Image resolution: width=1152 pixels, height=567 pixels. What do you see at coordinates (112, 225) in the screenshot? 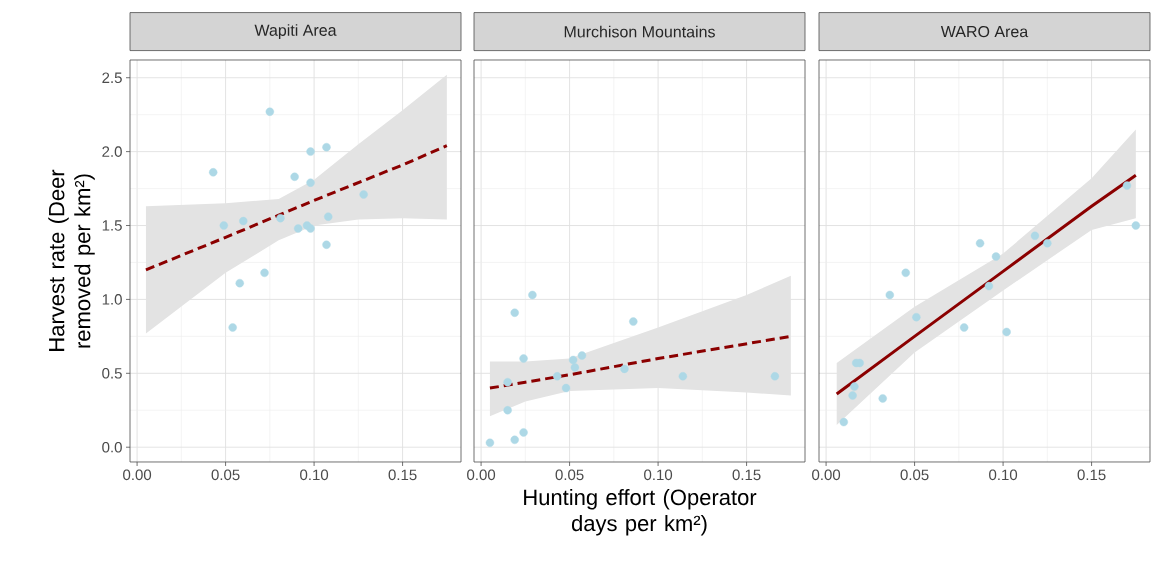
I see `y-tick-label: 1.5` at bounding box center [112, 225].